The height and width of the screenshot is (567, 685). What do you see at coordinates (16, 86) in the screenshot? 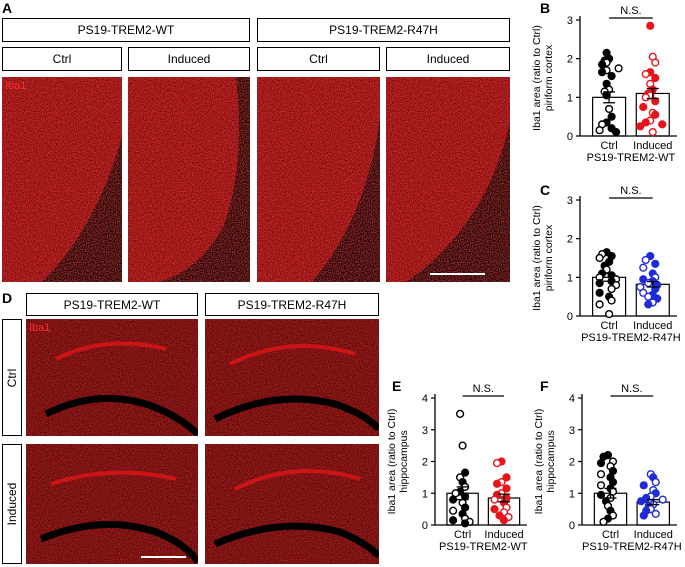
I see `stain-label-iba1-a: Iba1` at bounding box center [16, 86].